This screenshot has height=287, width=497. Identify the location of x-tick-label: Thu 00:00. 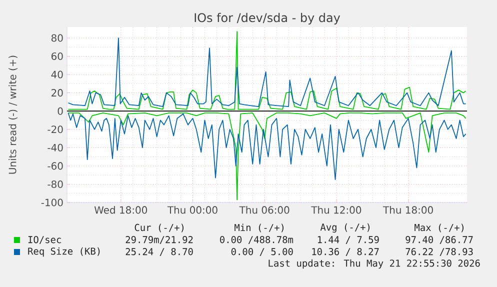
(192, 210).